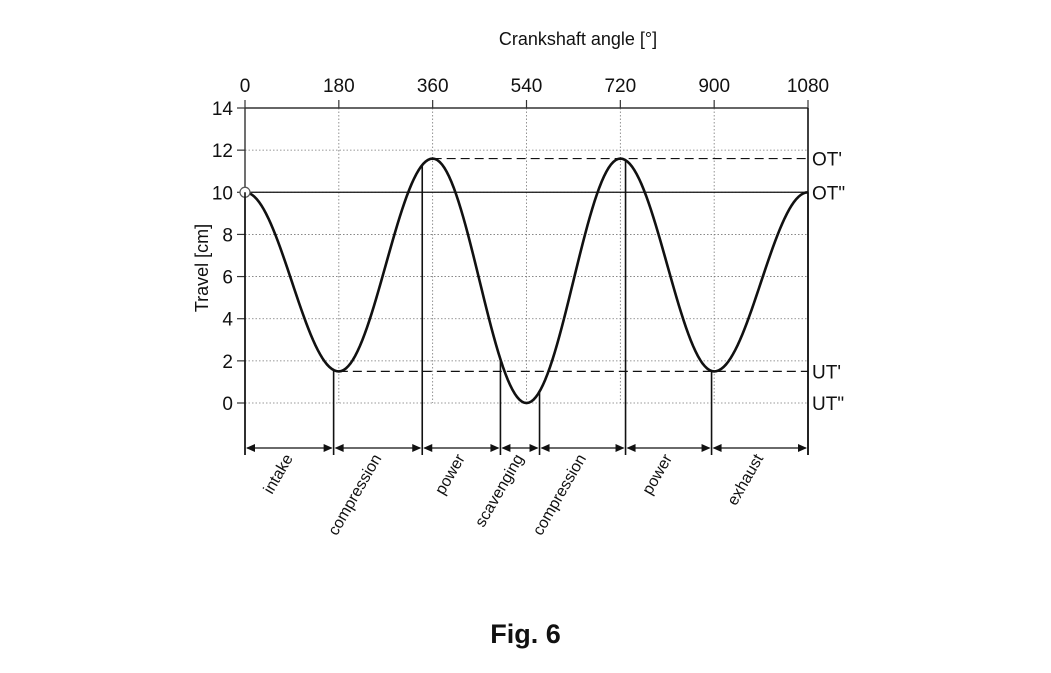 The image size is (1051, 673). Describe the element at coordinates (828, 404) in the screenshot. I see `reference-label-3: UT"` at that location.